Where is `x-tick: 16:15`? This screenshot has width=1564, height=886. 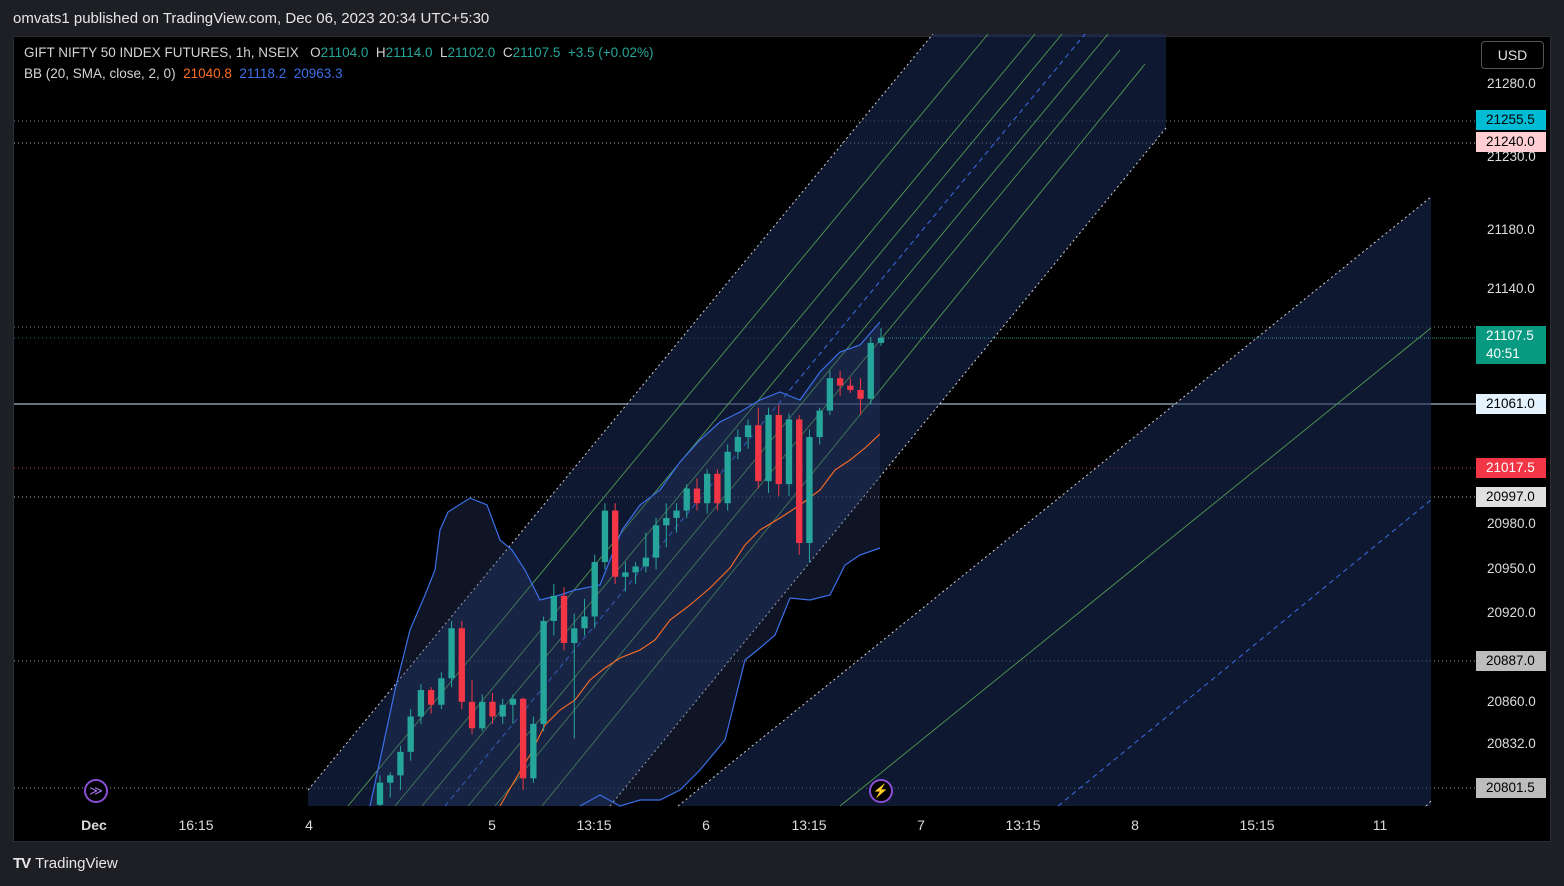 x-tick: 16:15 is located at coordinates (196, 825).